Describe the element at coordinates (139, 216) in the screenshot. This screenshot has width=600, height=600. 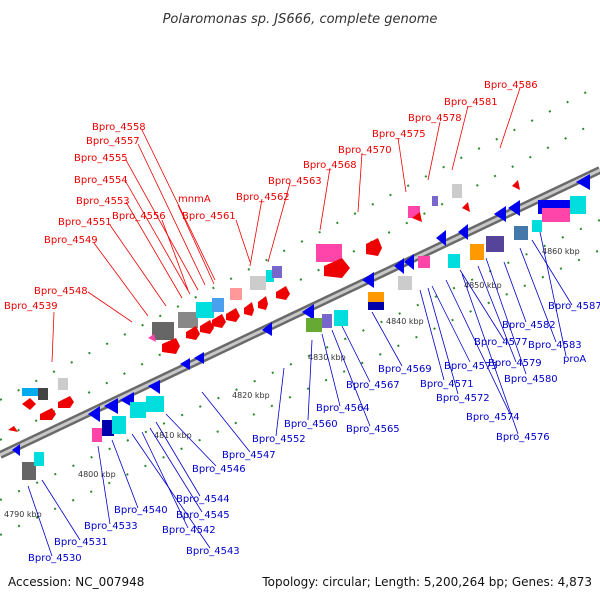
I see `gene-label: Bpro_4556` at that location.